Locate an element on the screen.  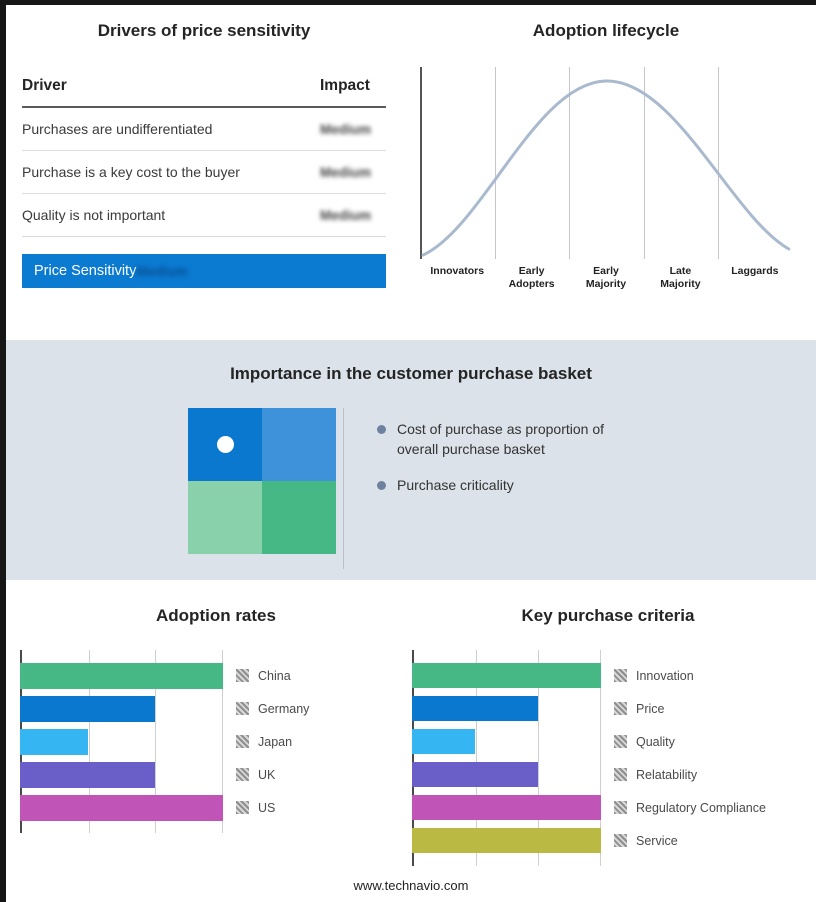
bar-row: UK is located at coordinates (216, 774).